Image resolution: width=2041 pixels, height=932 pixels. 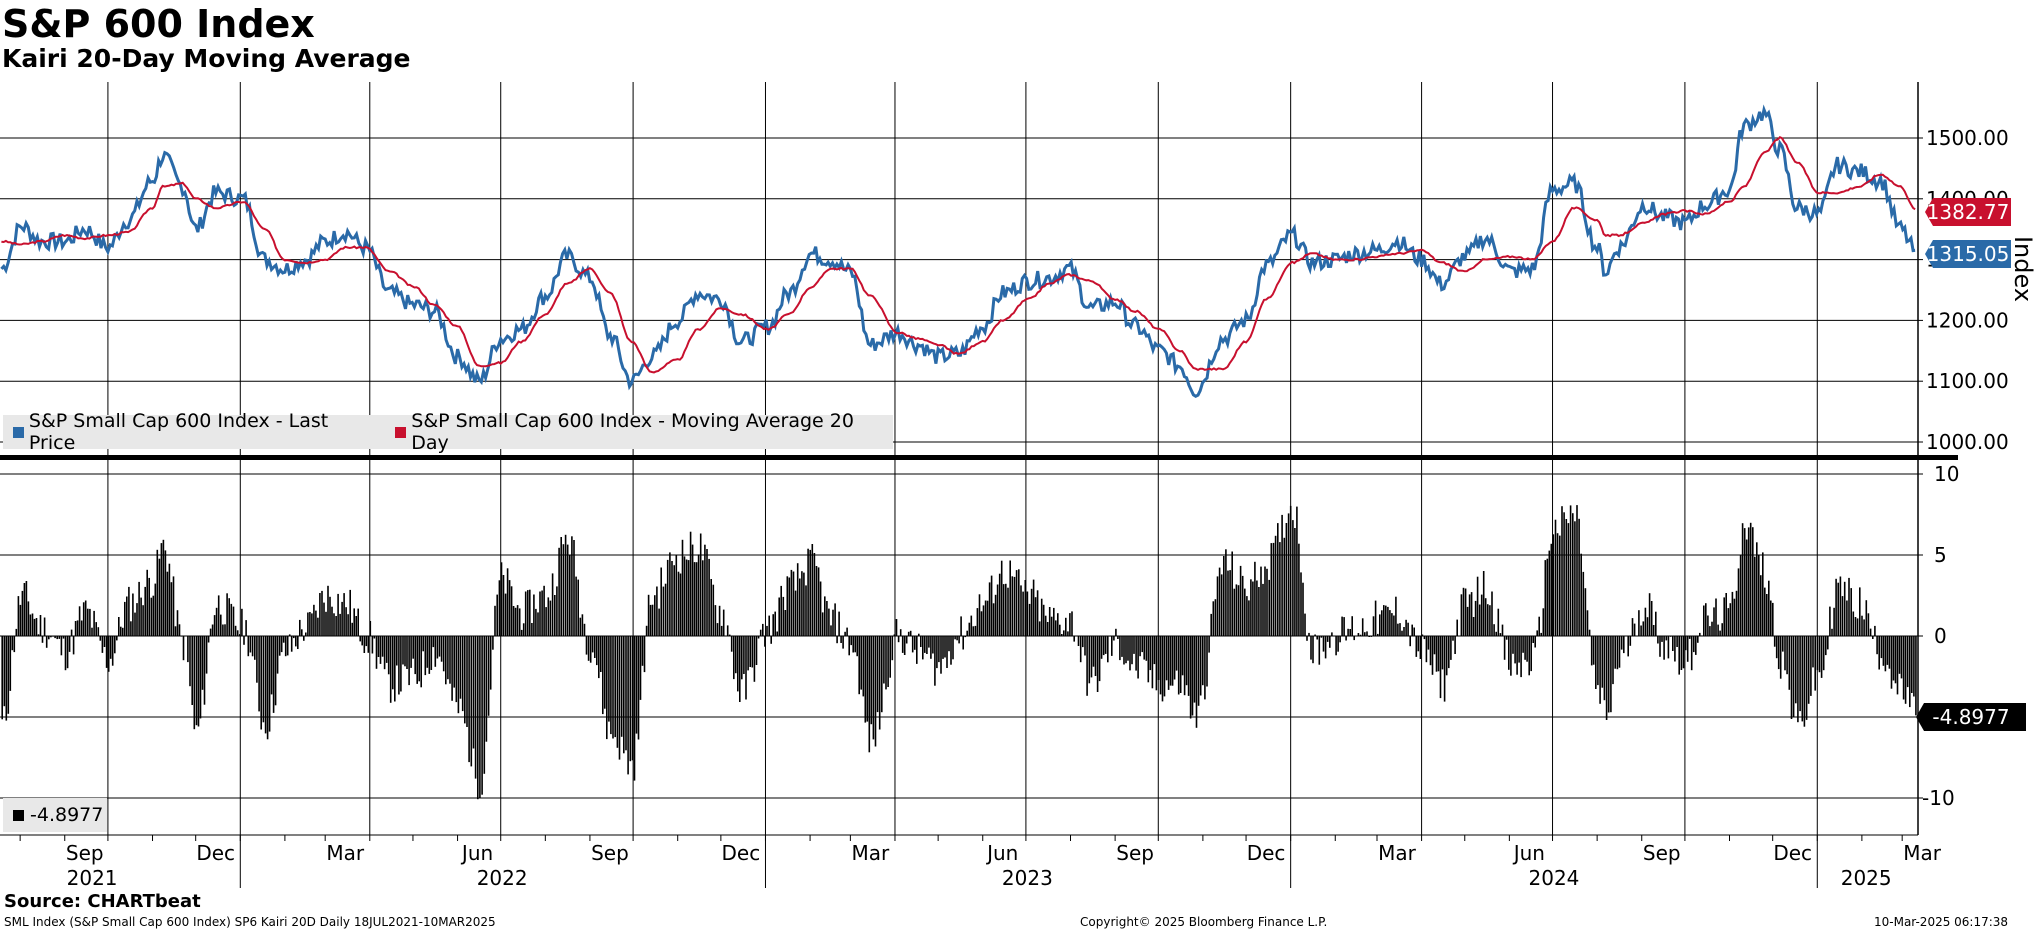 What do you see at coordinates (979, 457) in the screenshot?
I see `panel-separator` at bounding box center [979, 457].